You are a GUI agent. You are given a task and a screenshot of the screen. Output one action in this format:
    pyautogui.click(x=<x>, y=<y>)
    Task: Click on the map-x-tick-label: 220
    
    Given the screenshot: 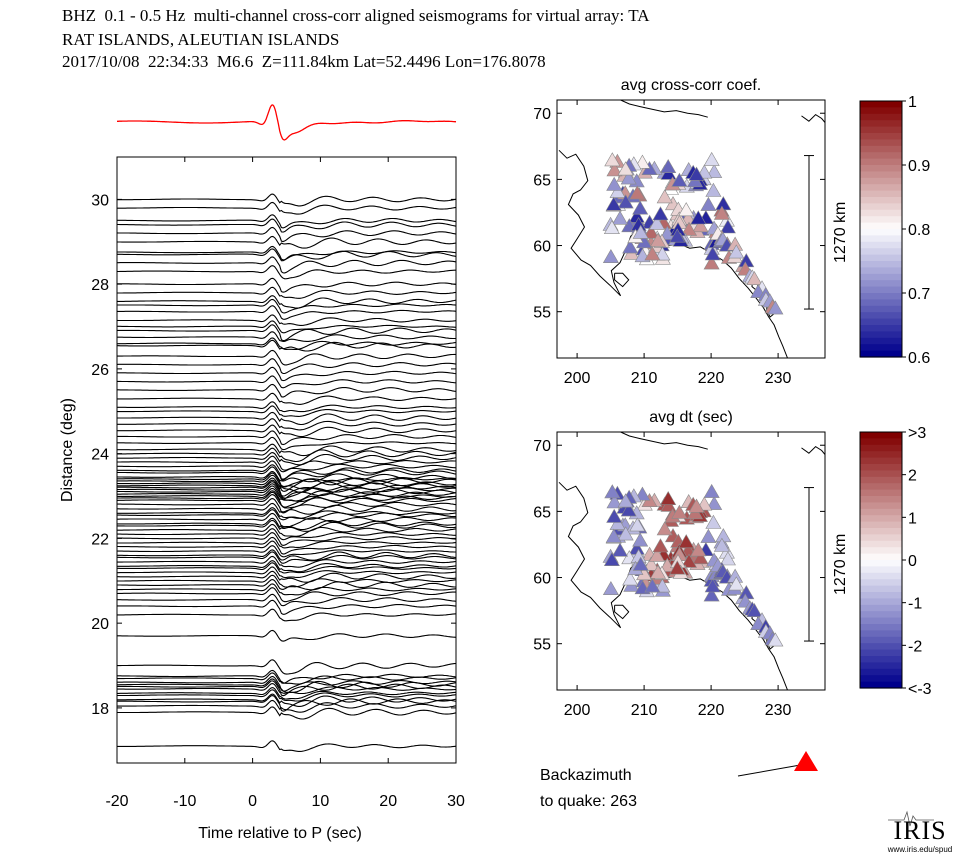 What is the action you would take?
    pyautogui.click(x=711, y=710)
    